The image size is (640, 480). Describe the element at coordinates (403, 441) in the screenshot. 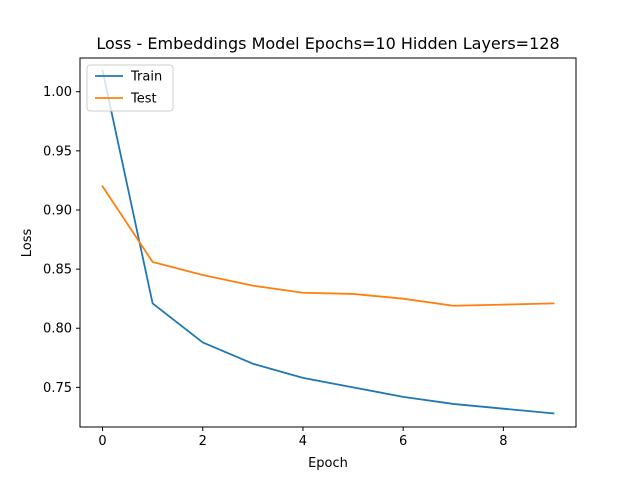

I see `x-tick-label: 6` at that location.